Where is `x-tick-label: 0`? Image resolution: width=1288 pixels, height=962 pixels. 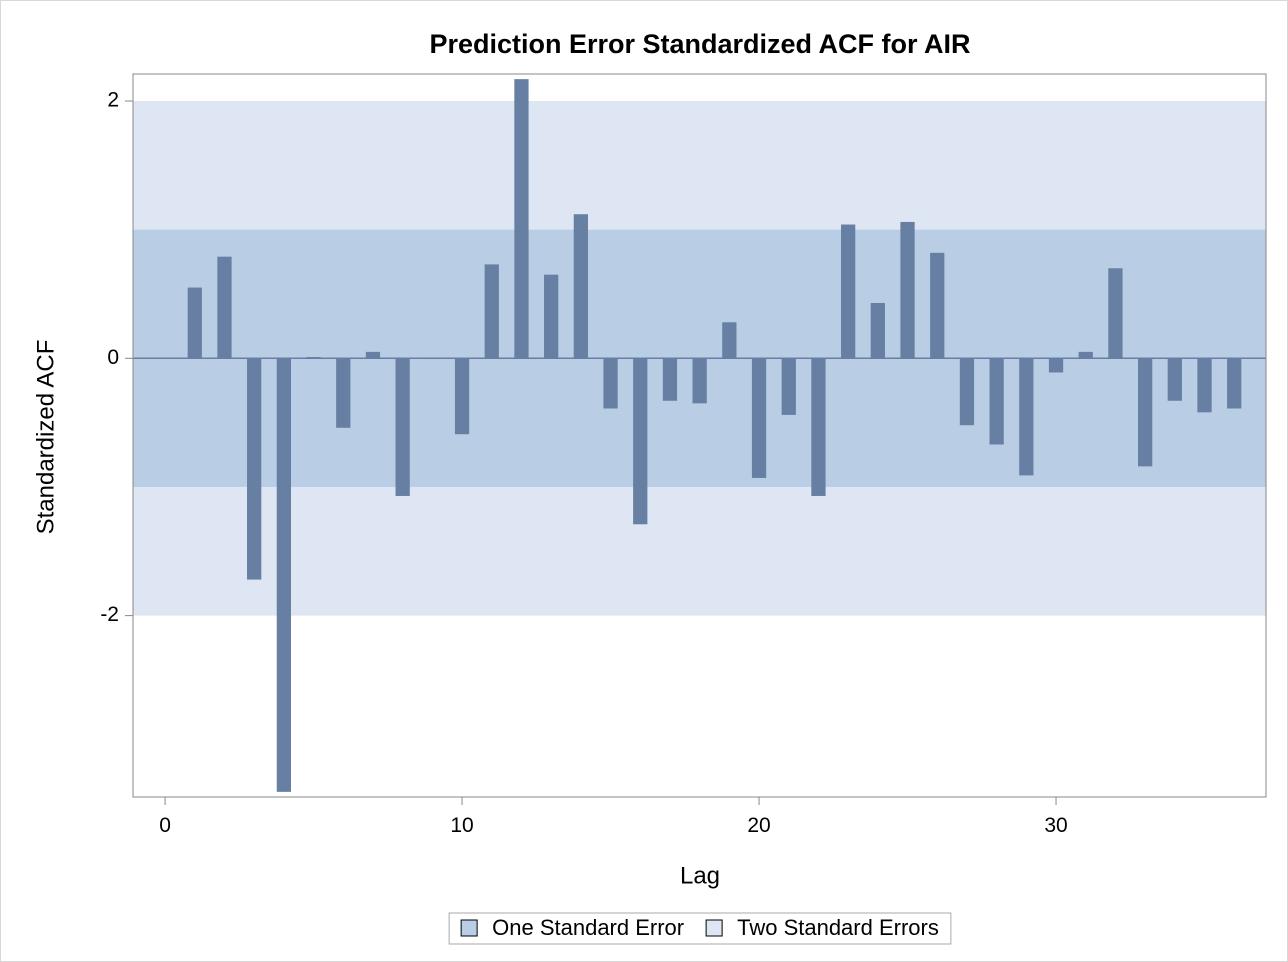
x-tick-label: 0 is located at coordinates (165, 825).